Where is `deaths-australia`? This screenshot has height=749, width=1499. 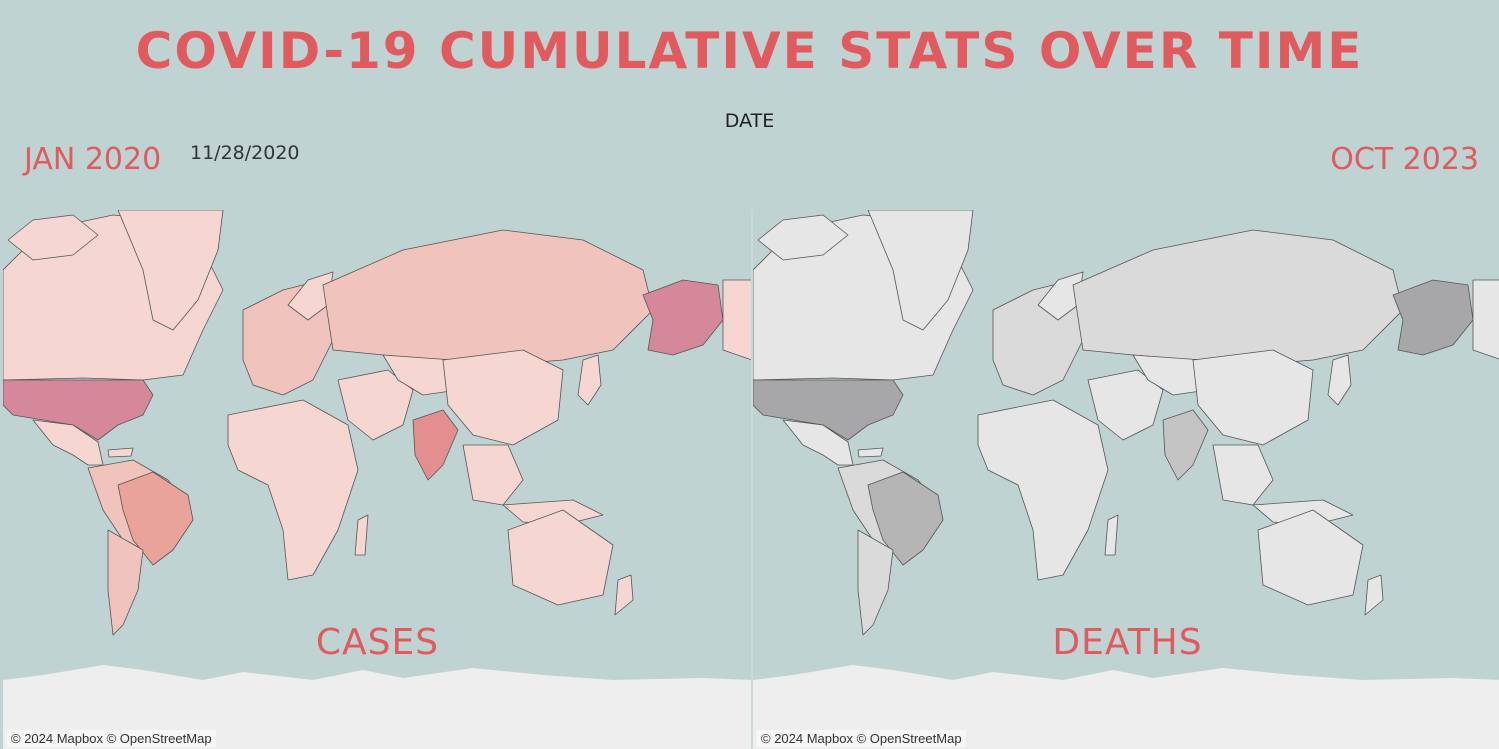 deaths-australia is located at coordinates (1310, 557).